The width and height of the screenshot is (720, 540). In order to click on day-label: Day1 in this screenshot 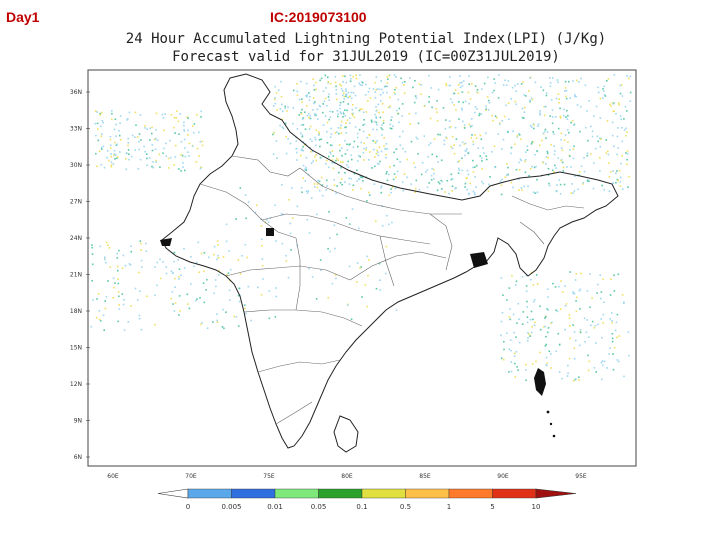, I will do `click(23, 17)`.